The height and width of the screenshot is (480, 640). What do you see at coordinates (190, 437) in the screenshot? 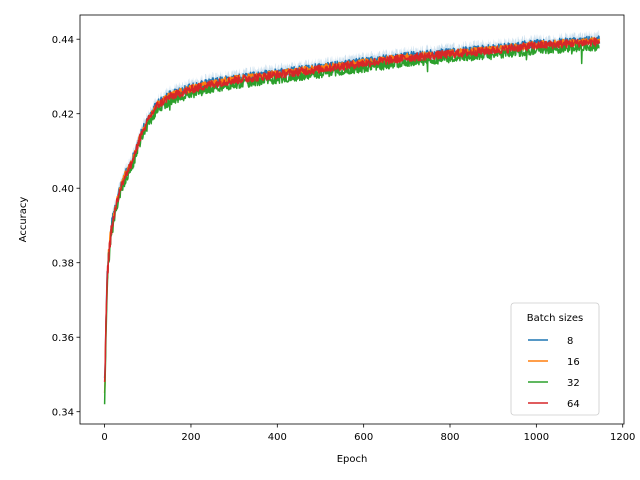
I see `x-tick-label: 200` at bounding box center [190, 437].